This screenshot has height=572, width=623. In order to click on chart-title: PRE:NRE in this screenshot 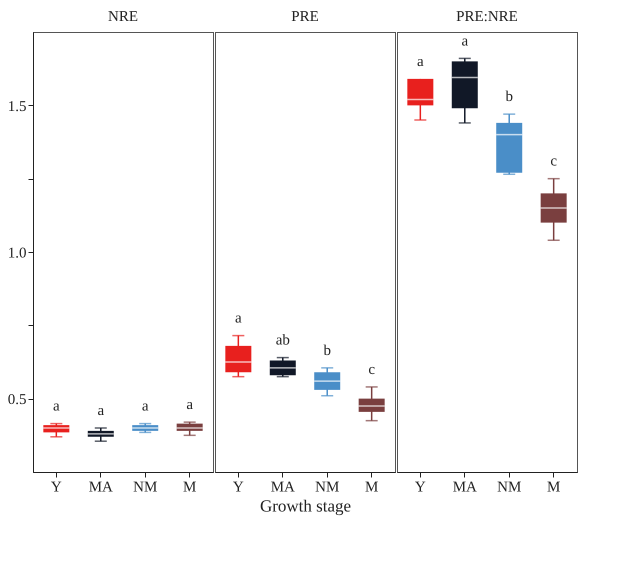, I will do `click(487, 17)`.